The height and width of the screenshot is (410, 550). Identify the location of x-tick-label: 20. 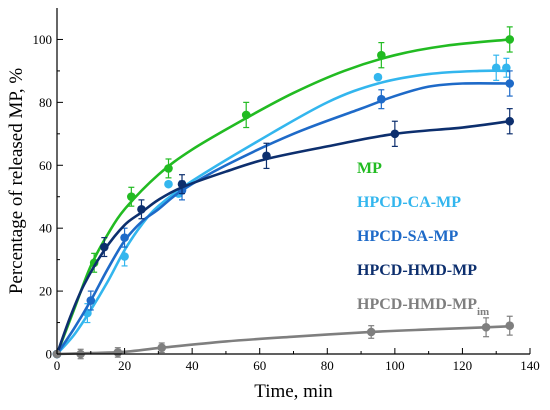
(124, 365).